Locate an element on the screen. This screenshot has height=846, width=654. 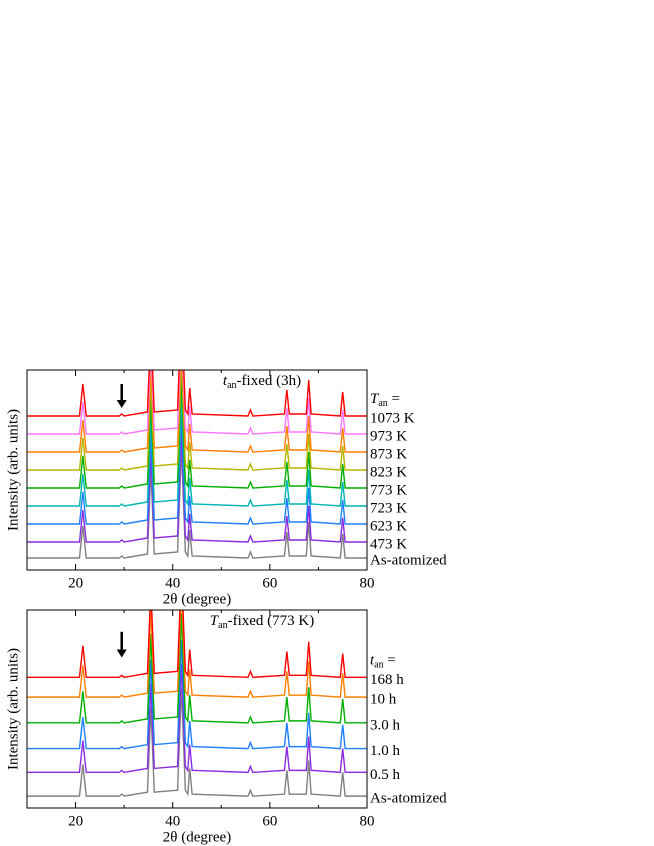
series-label: 473 K is located at coordinates (388, 544).